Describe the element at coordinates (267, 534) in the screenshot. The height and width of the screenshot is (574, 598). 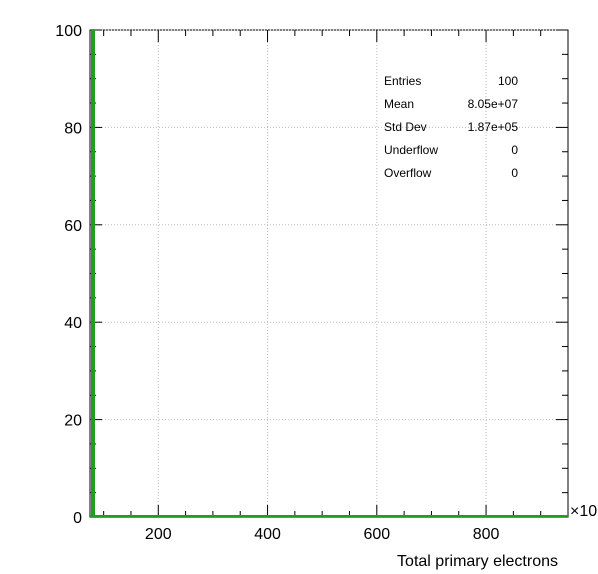
I see `x-tick-label: 400` at that location.